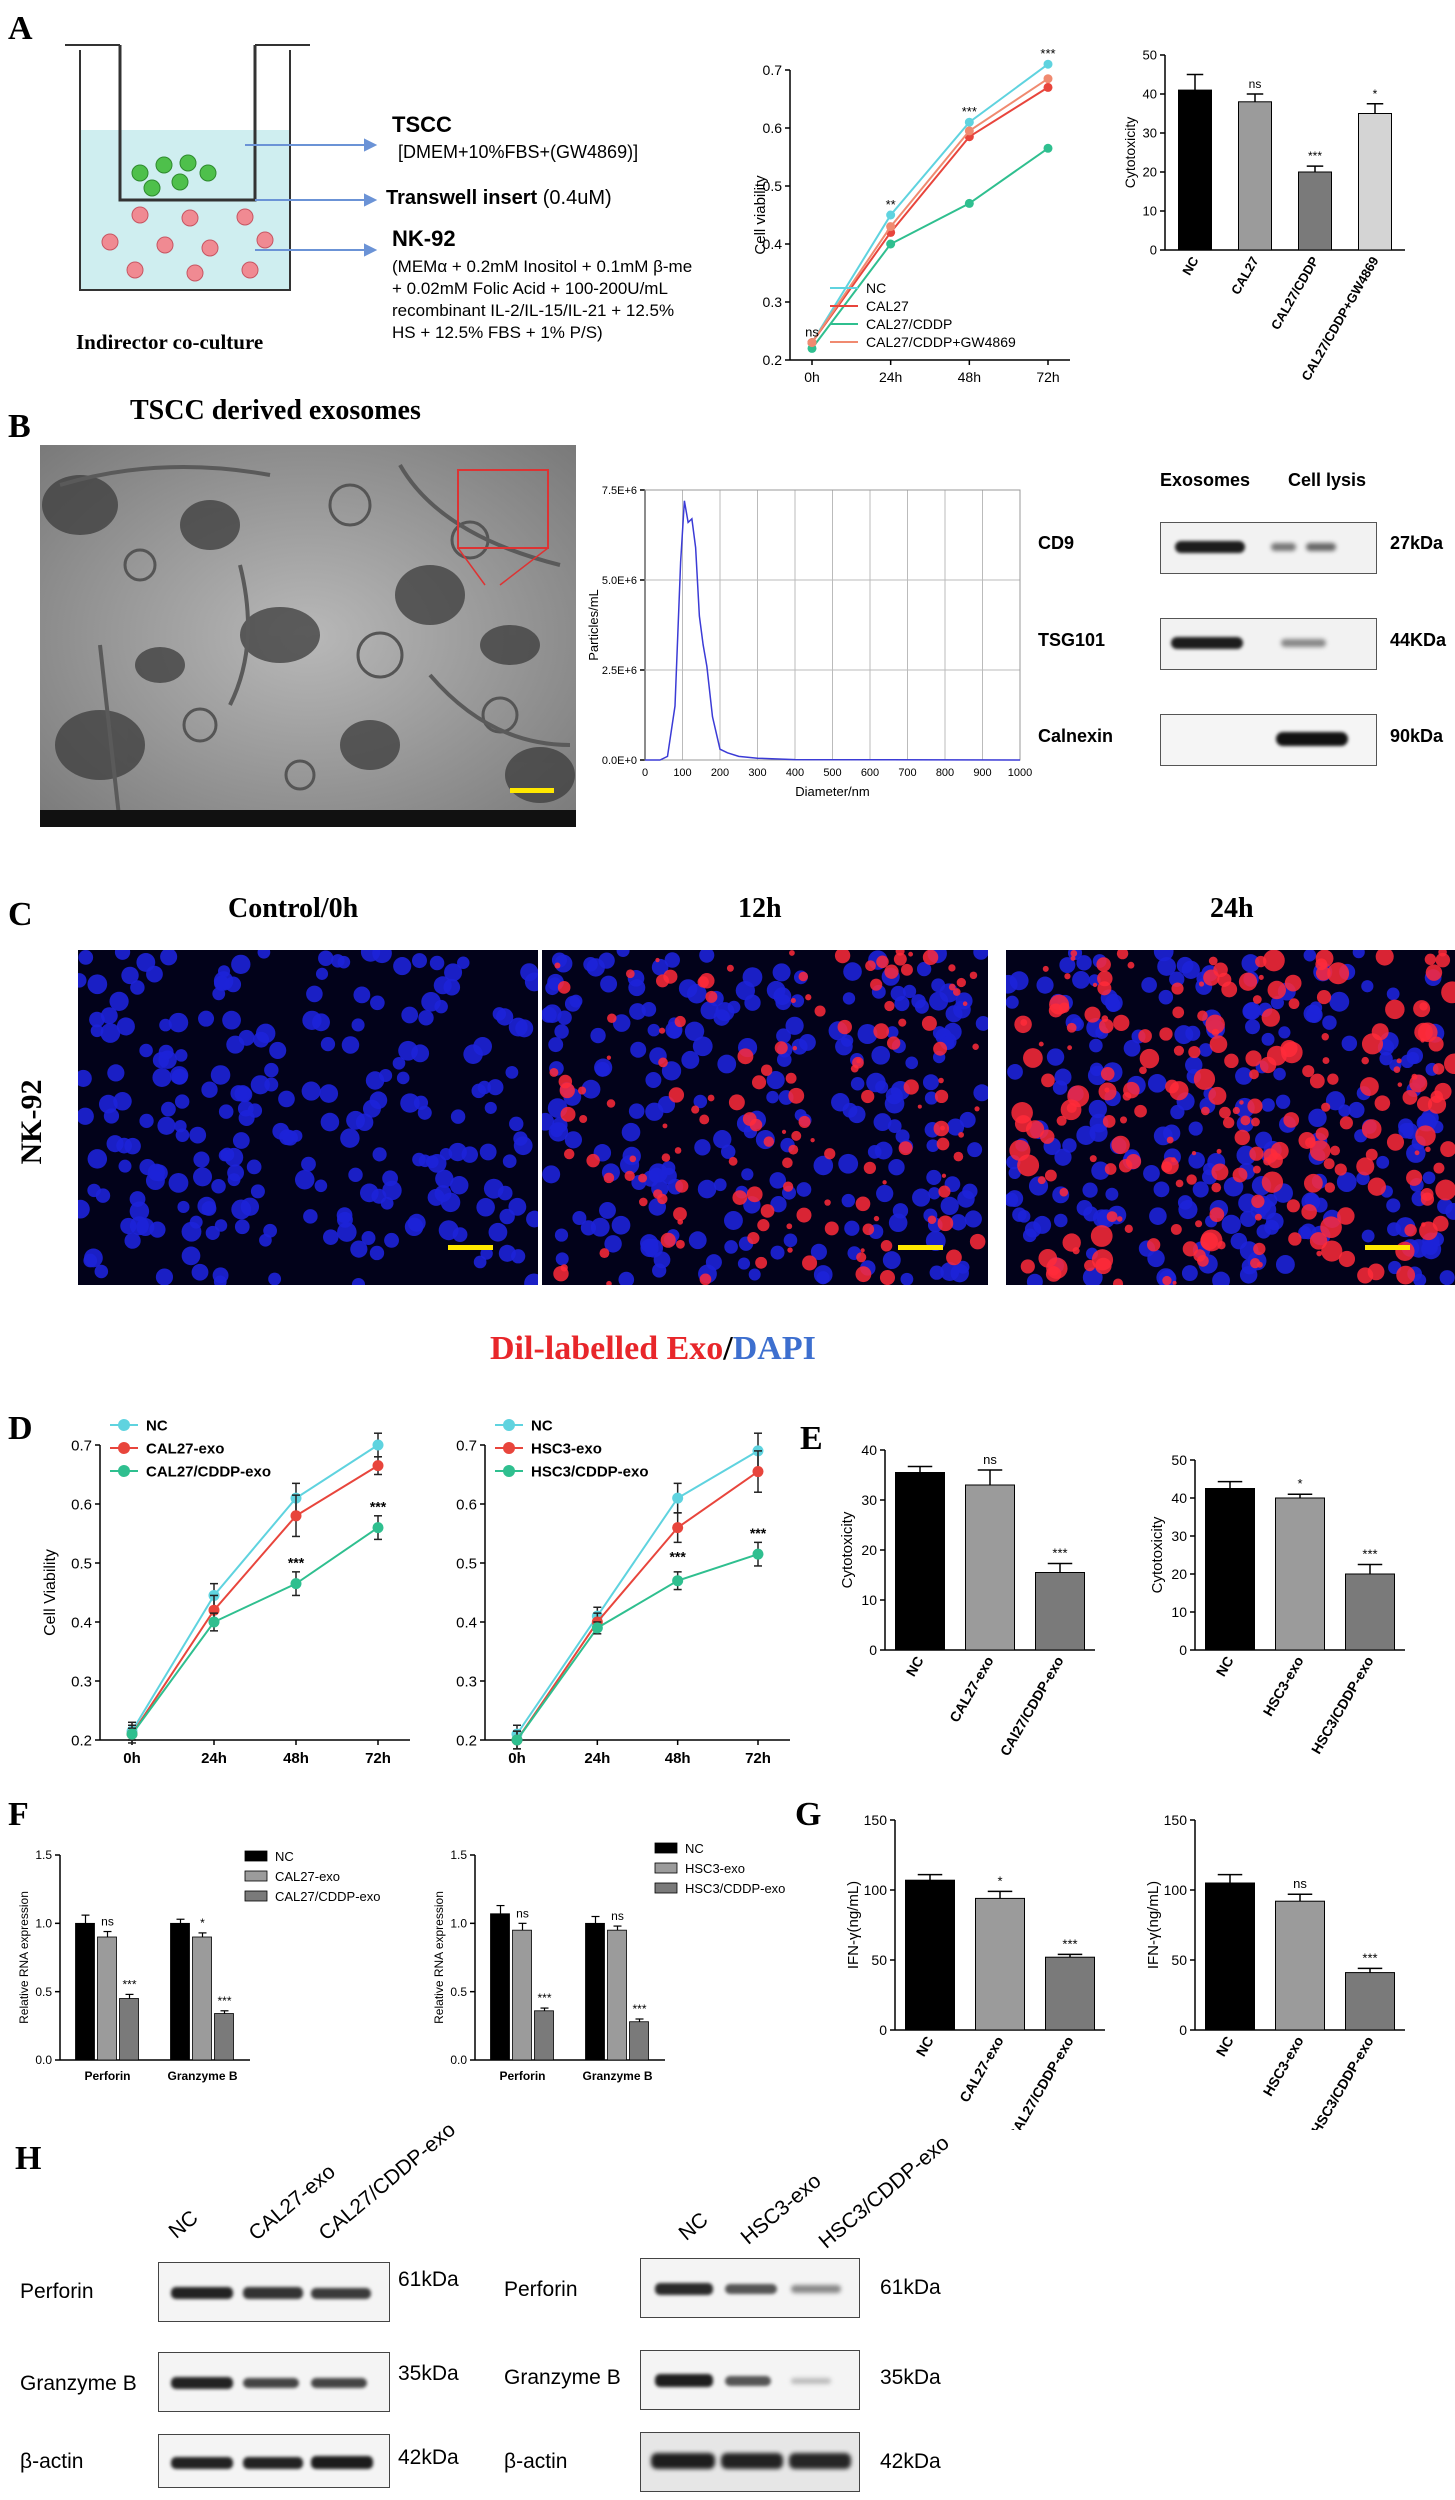 This screenshot has height=2500, width=1455. I want to click on wb-label-granzyme-b: Granzyme B, so click(78, 2383).